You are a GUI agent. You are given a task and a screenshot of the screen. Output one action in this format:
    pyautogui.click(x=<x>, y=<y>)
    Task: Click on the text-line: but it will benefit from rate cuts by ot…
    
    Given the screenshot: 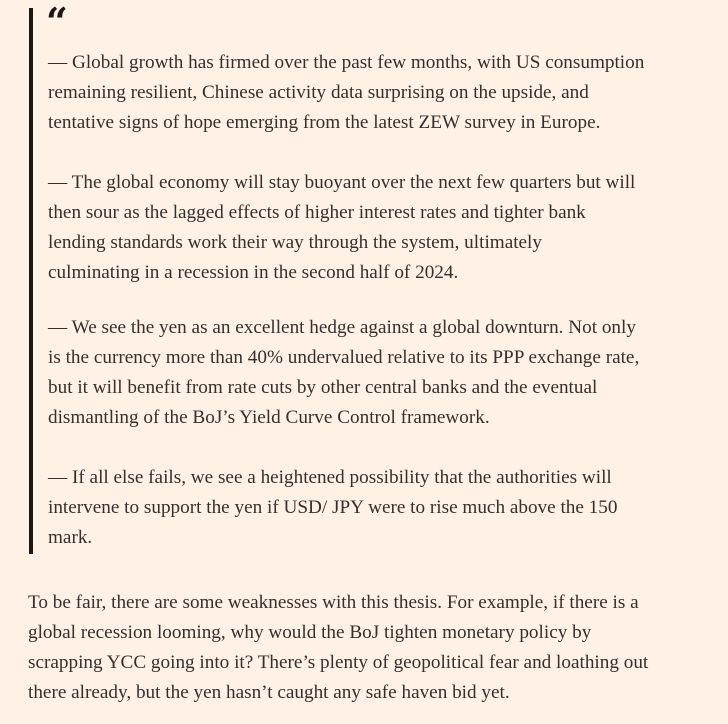 What is the action you would take?
    pyautogui.click(x=323, y=387)
    